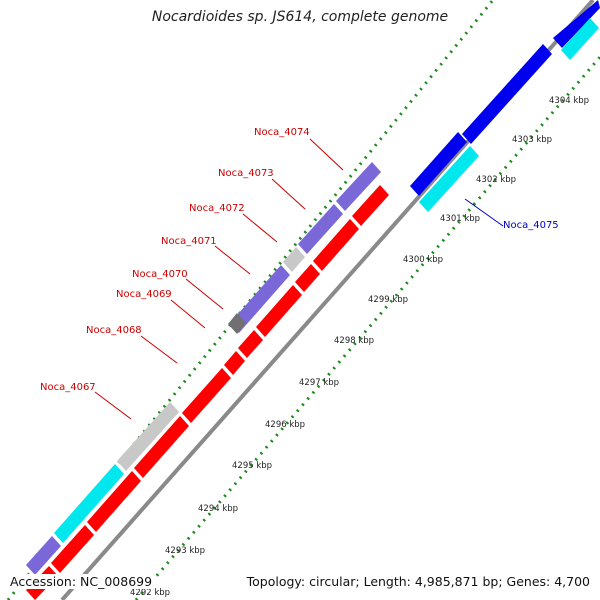 The height and width of the screenshot is (600, 600). I want to click on reverse-cds-track, so click(505, 98).